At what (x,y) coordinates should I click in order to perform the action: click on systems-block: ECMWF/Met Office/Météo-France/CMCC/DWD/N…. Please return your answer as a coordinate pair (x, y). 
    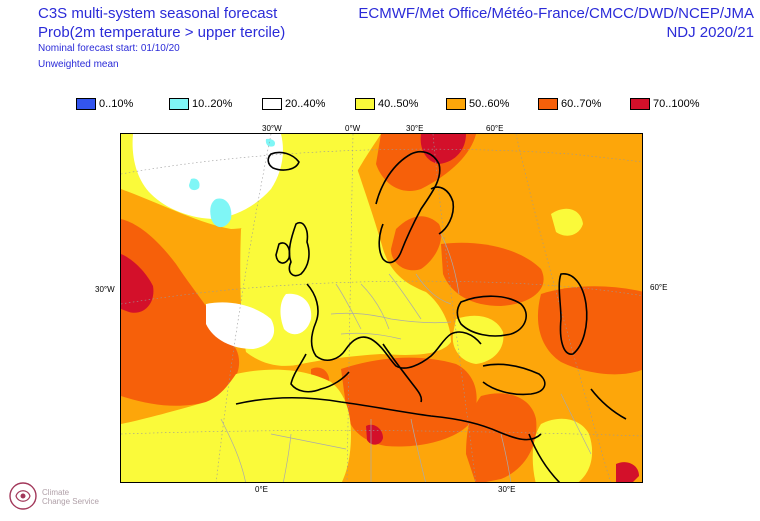
    Looking at the image, I should click on (556, 23).